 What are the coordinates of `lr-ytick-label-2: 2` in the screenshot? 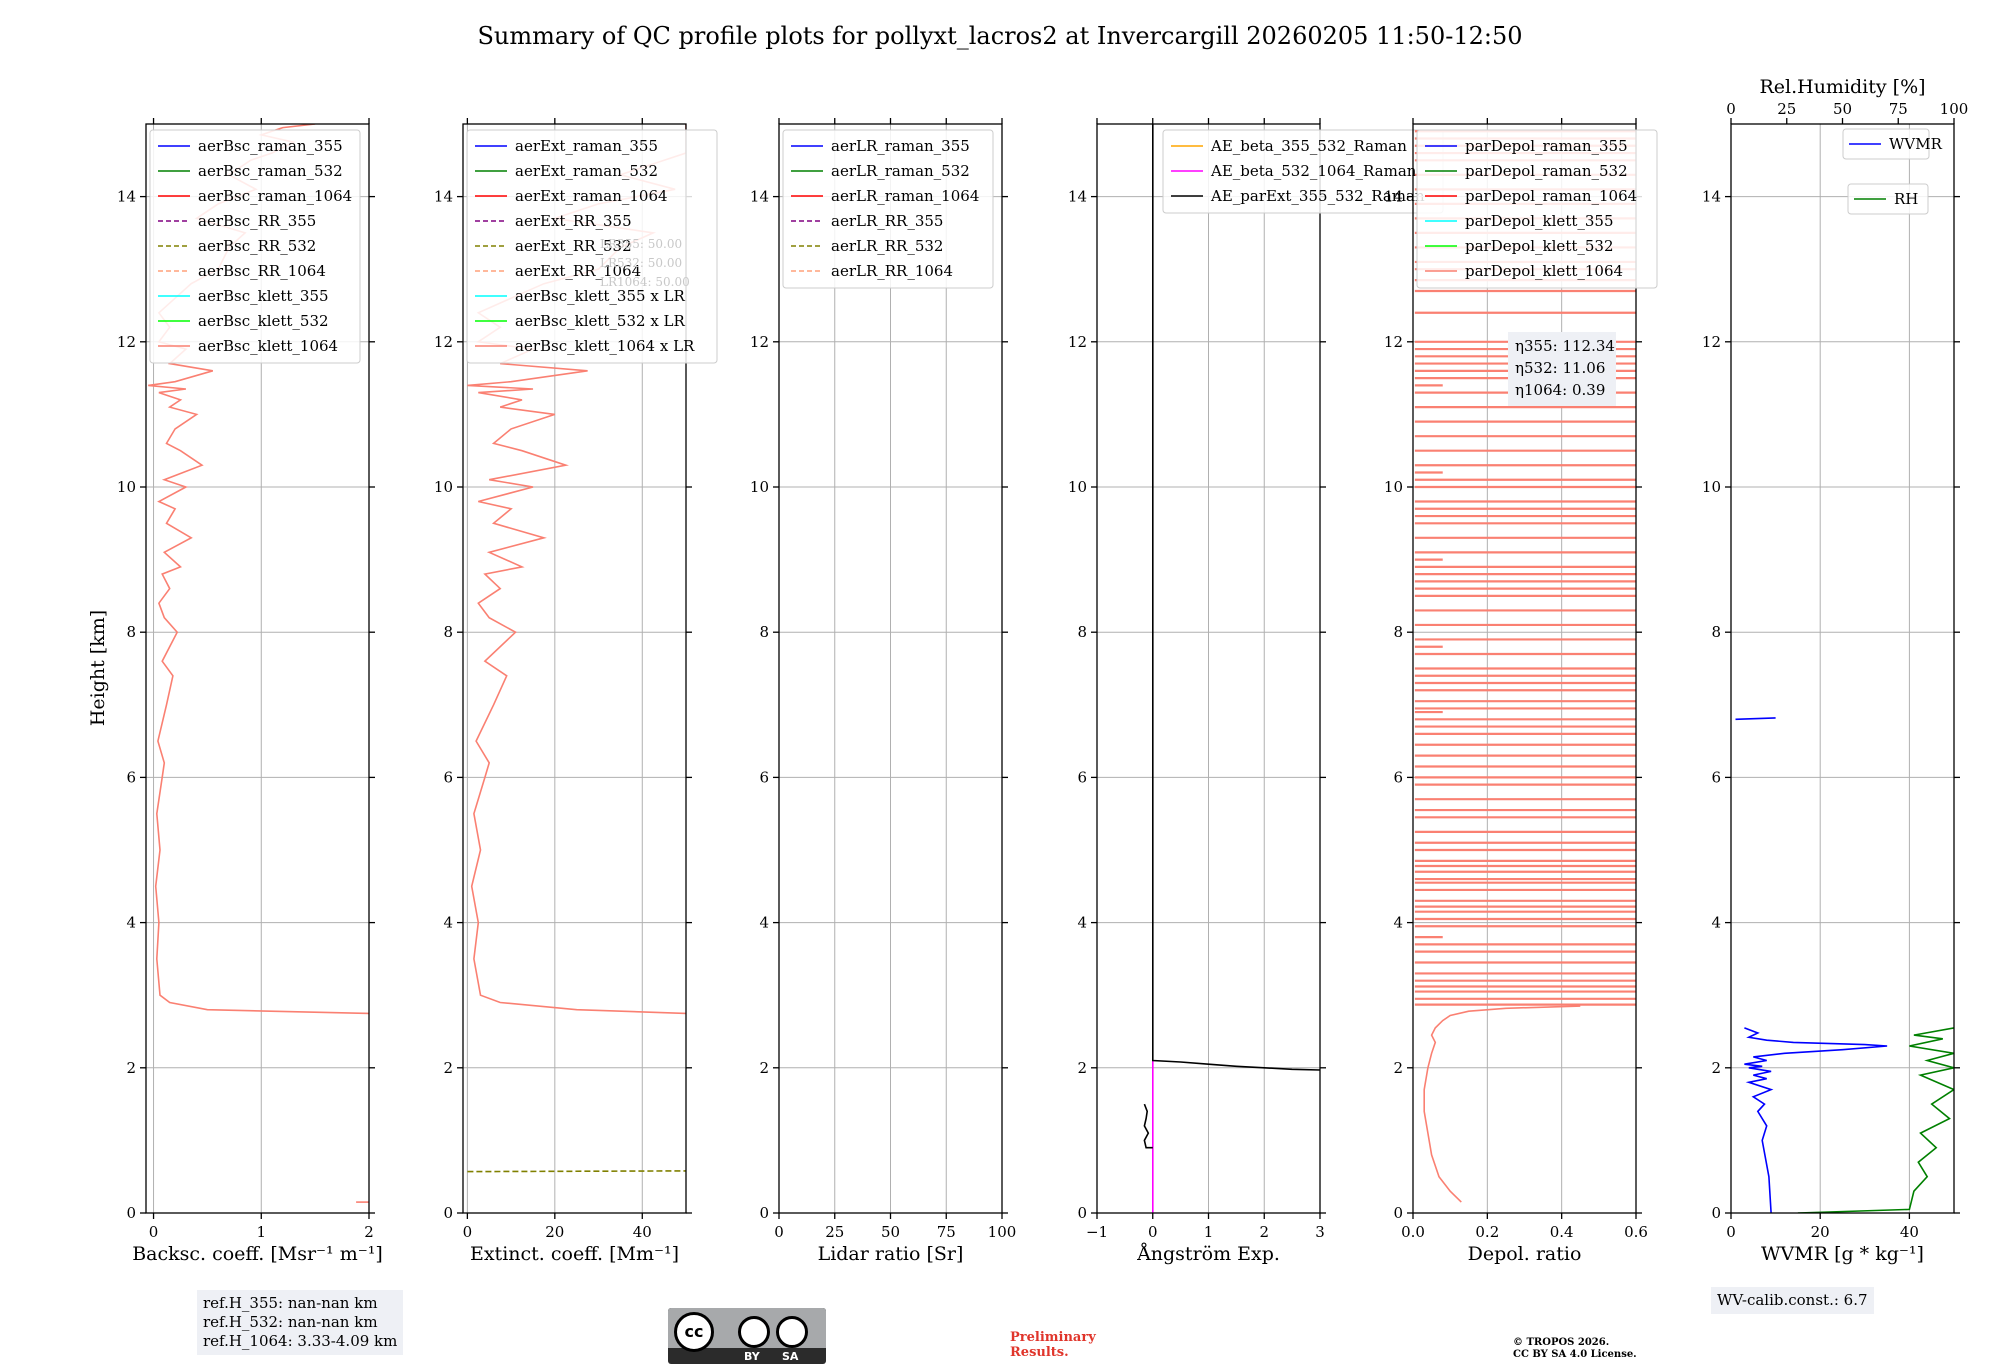 It's located at (764, 1068).